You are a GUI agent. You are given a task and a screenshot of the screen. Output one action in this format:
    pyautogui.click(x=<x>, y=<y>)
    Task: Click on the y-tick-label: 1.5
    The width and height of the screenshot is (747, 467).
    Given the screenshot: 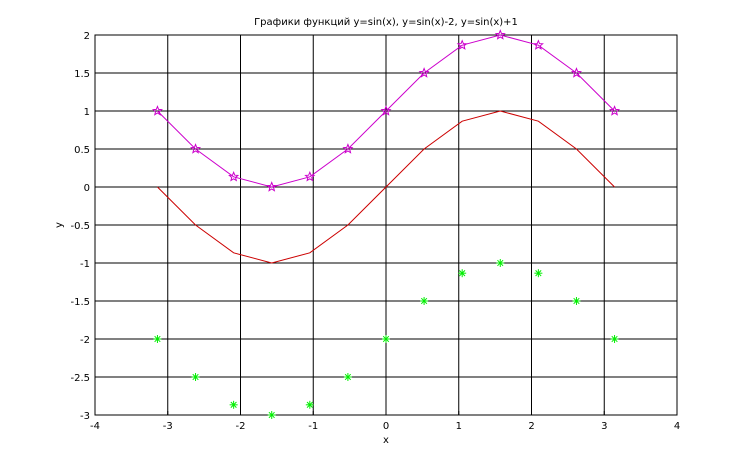 What is the action you would take?
    pyautogui.click(x=82, y=74)
    